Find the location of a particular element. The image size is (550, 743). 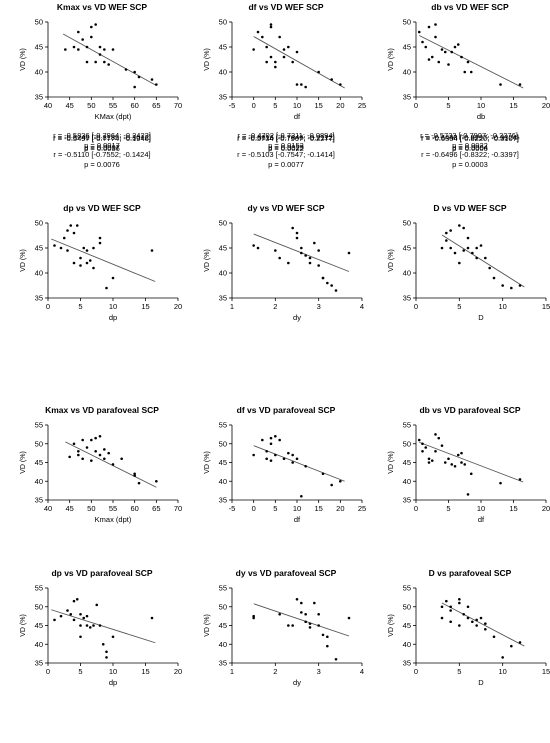

stats-line: p = 0.0003 is located at coordinates (470, 164).